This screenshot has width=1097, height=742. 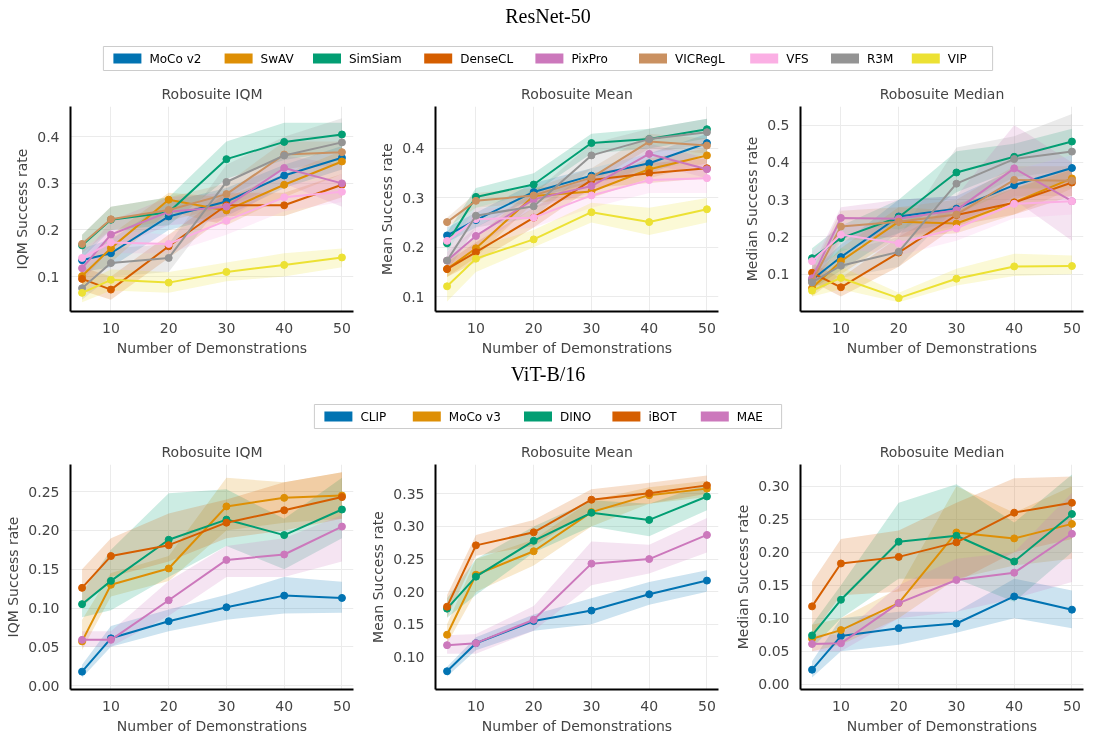 I want to click on legend-title: ViT-B/16, so click(x=548, y=373).